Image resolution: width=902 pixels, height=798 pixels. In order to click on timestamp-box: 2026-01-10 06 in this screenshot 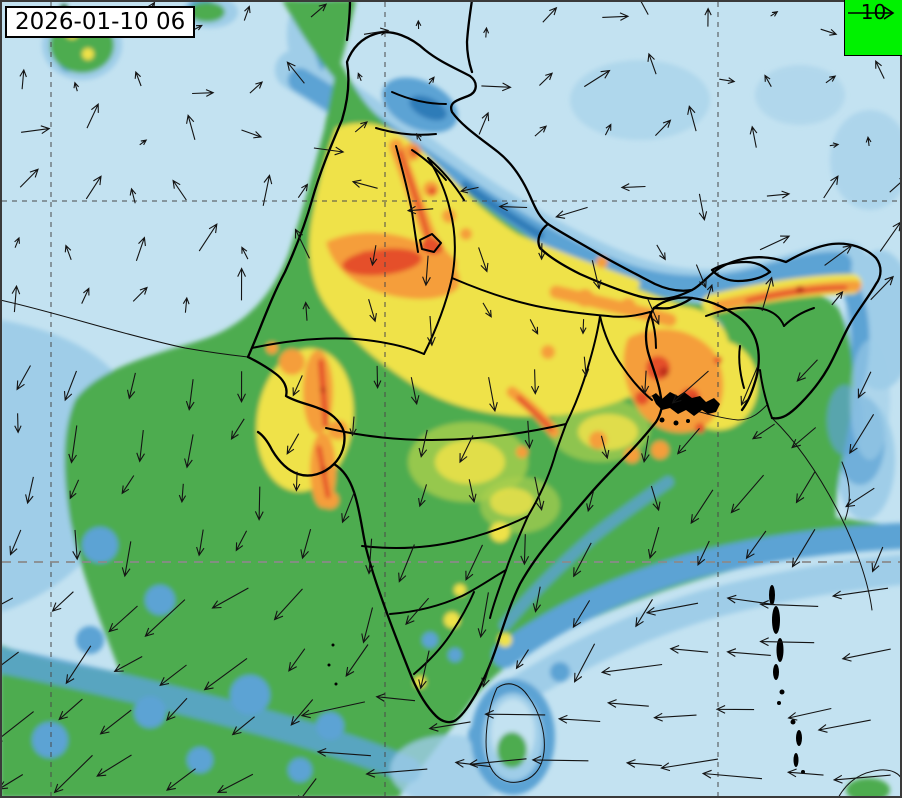, I will do `click(100, 22)`.